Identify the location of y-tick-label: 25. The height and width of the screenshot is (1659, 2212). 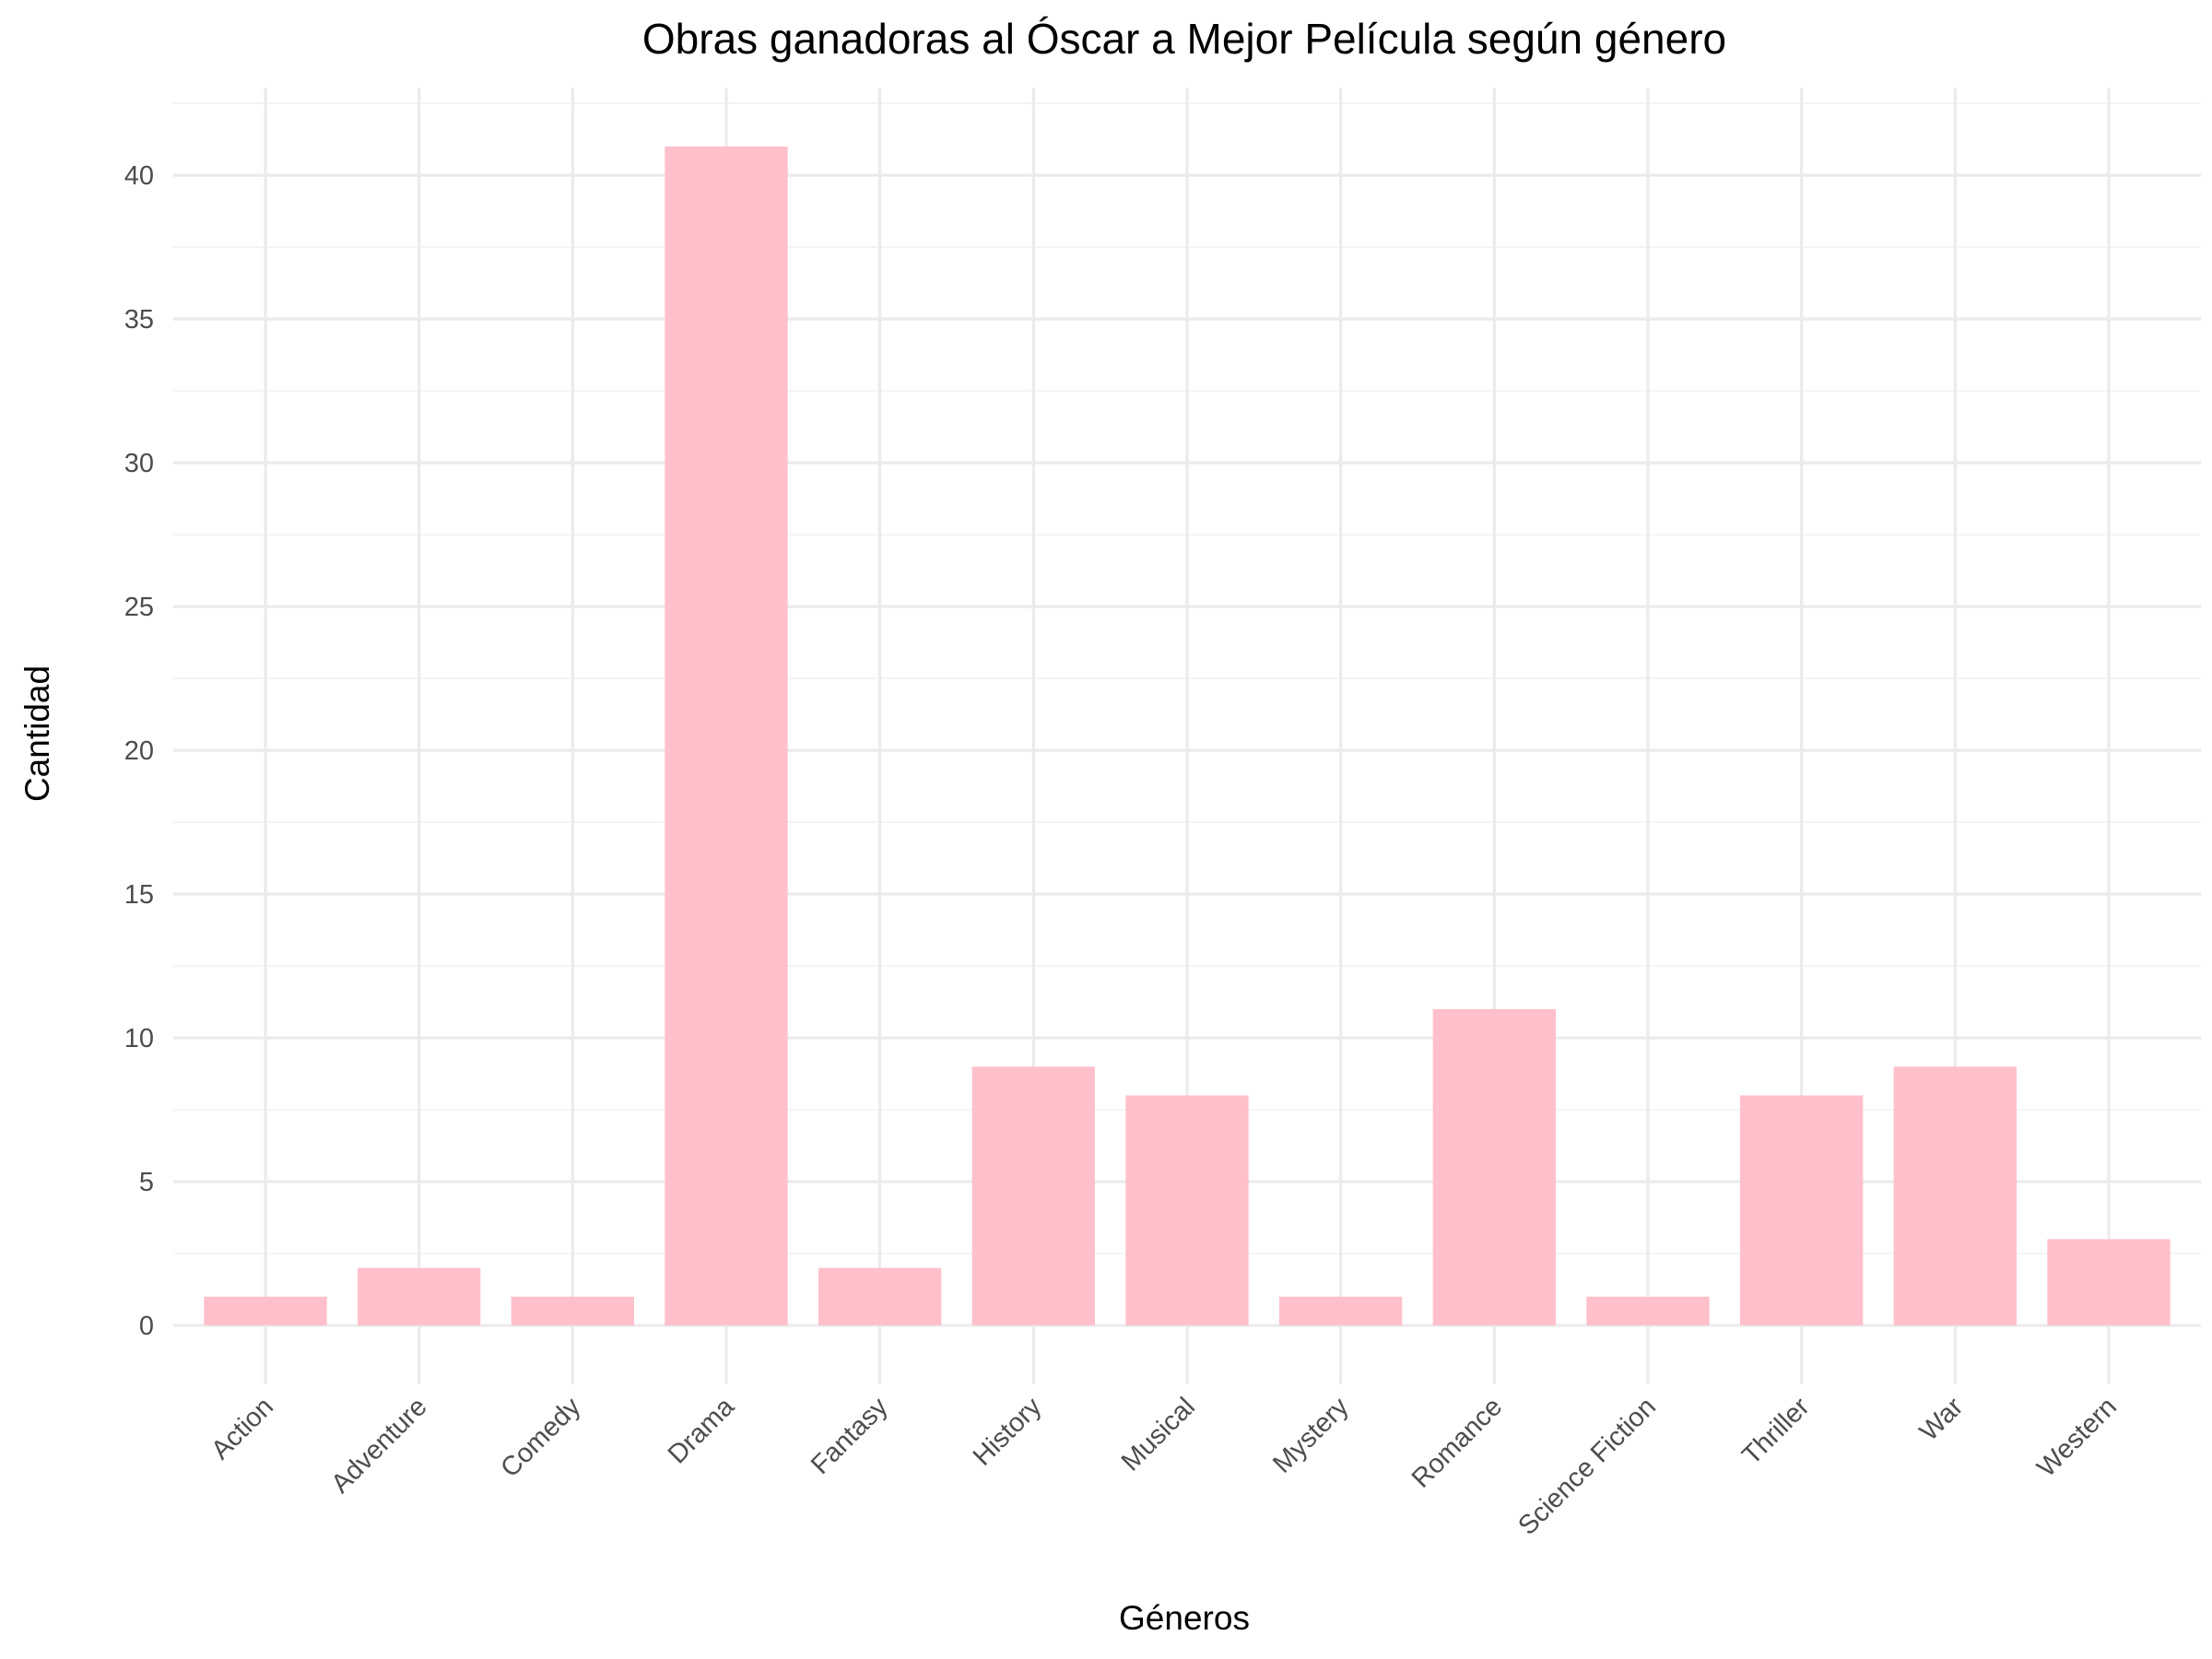
(139, 607).